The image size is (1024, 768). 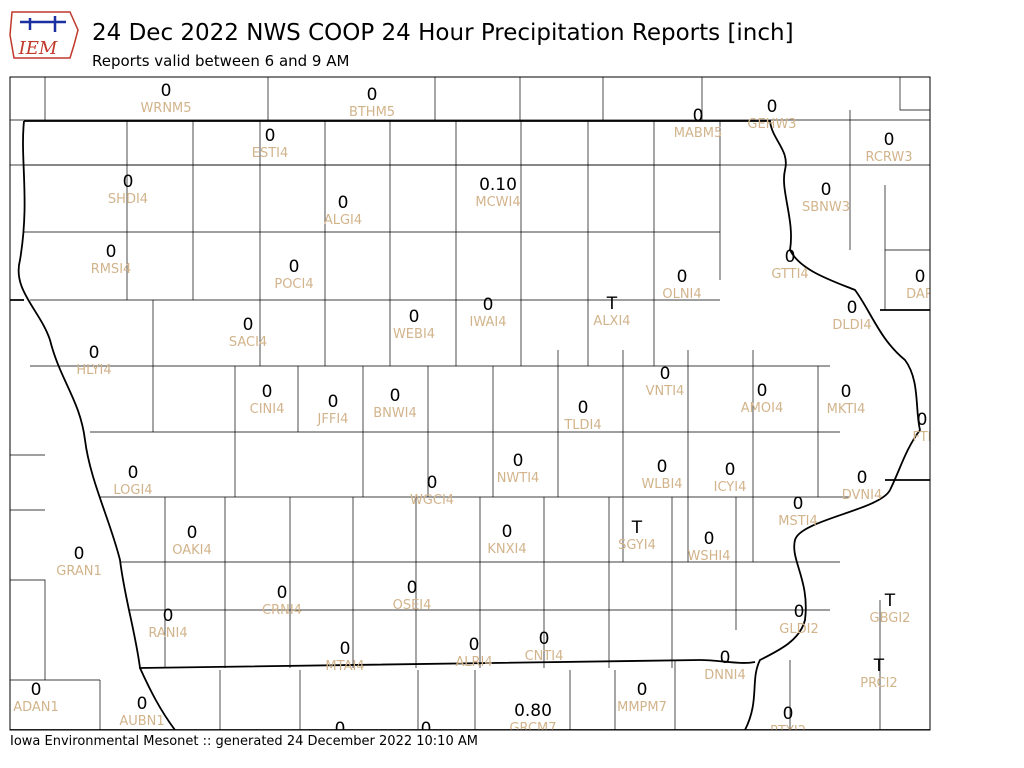 What do you see at coordinates (862, 495) in the screenshot?
I see `station-id: DVNI4` at bounding box center [862, 495].